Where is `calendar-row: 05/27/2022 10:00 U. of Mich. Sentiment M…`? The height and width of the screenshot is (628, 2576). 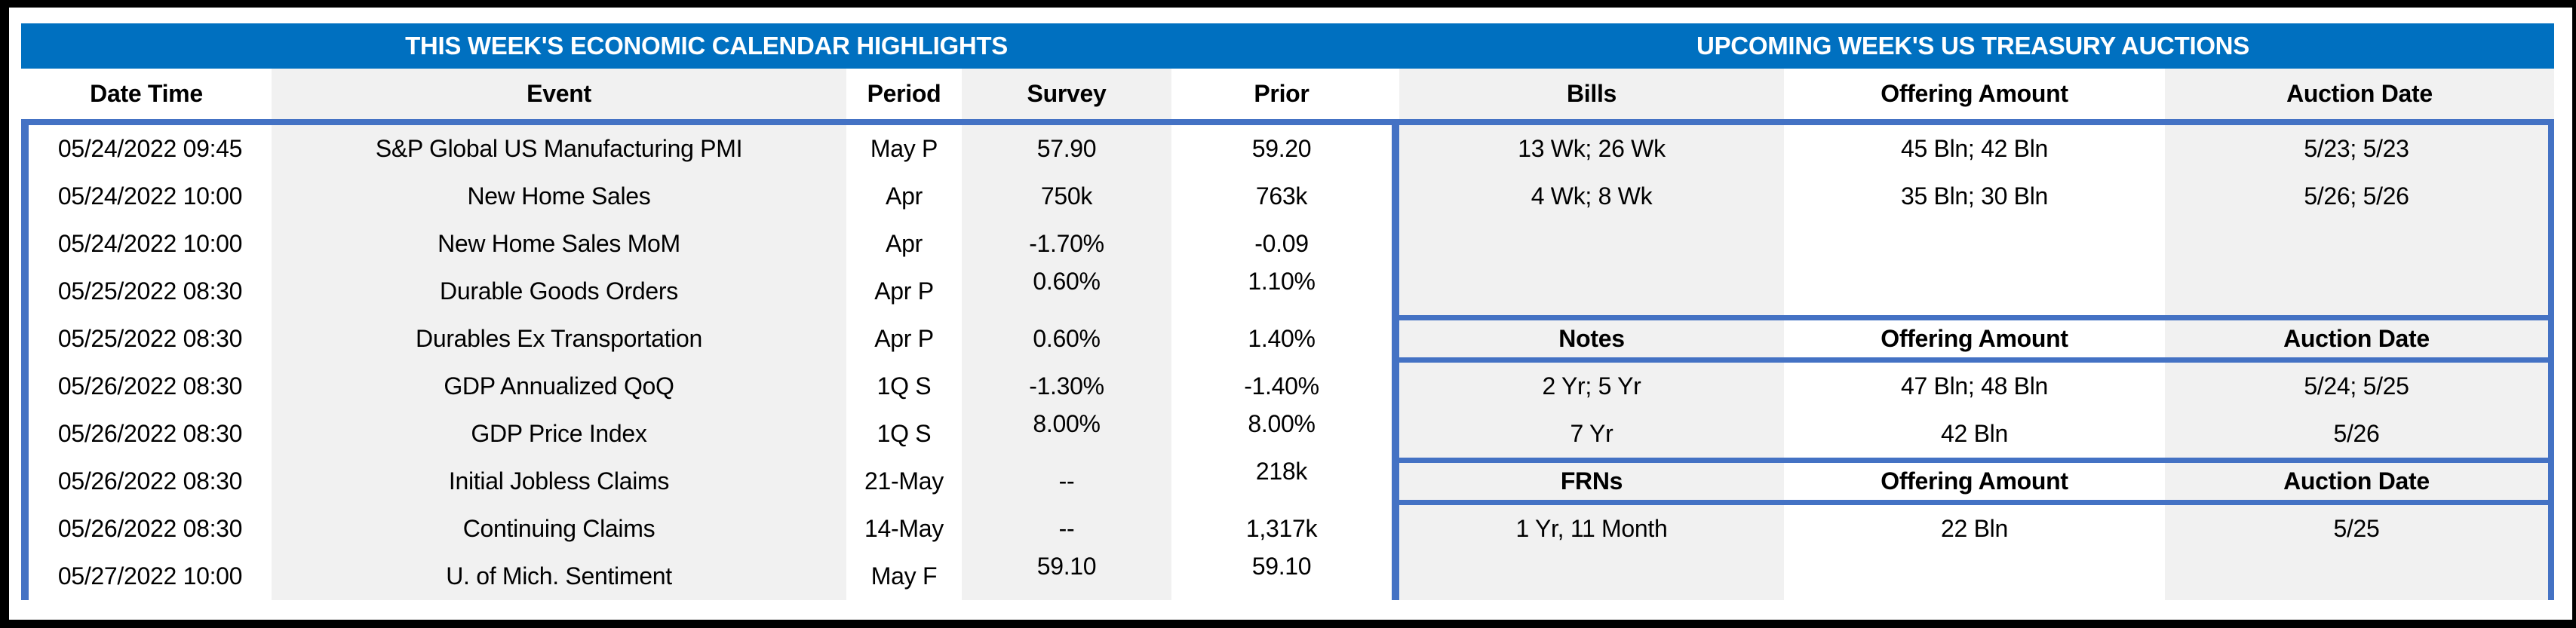
calendar-row: 05/27/2022 10:00 U. of Mich. Sentiment M… is located at coordinates (710, 576).